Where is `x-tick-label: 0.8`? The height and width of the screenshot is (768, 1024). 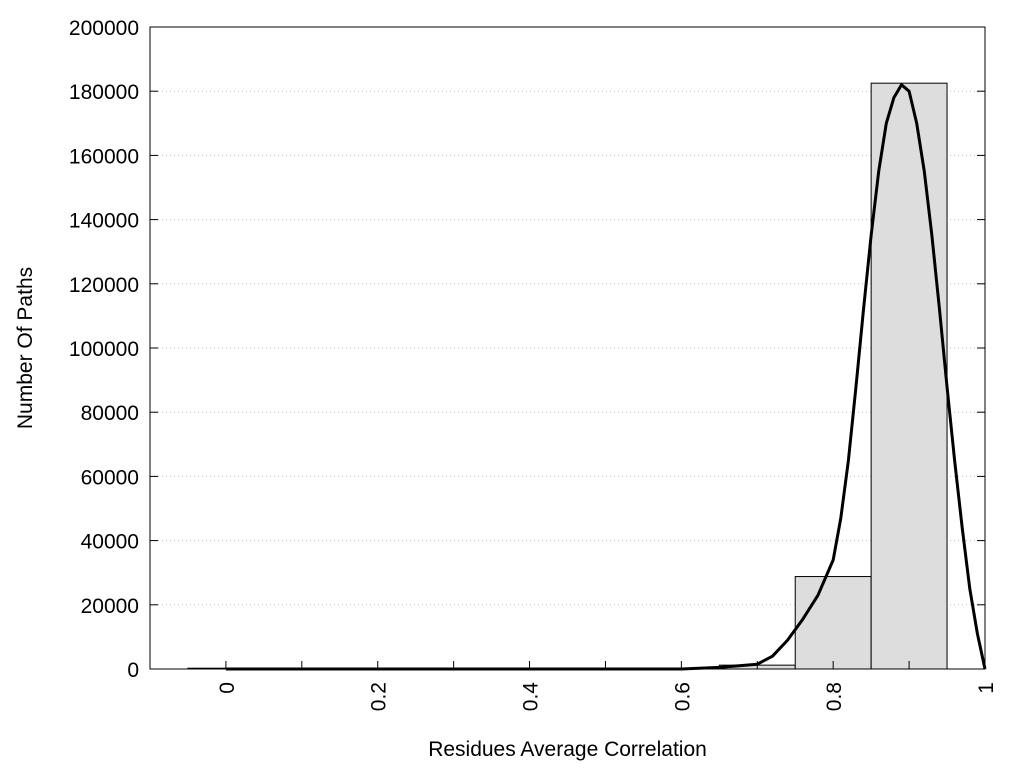
x-tick-label: 0.8 is located at coordinates (834, 696).